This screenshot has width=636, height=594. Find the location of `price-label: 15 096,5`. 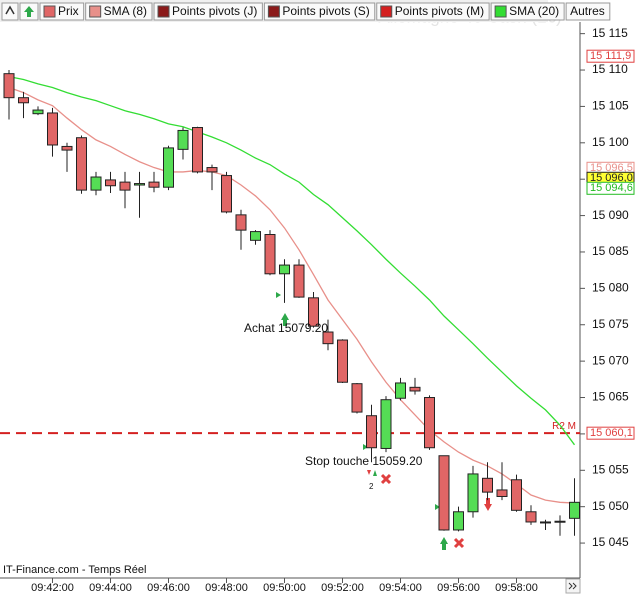

price-label: 15 096,5 is located at coordinates (611, 168).